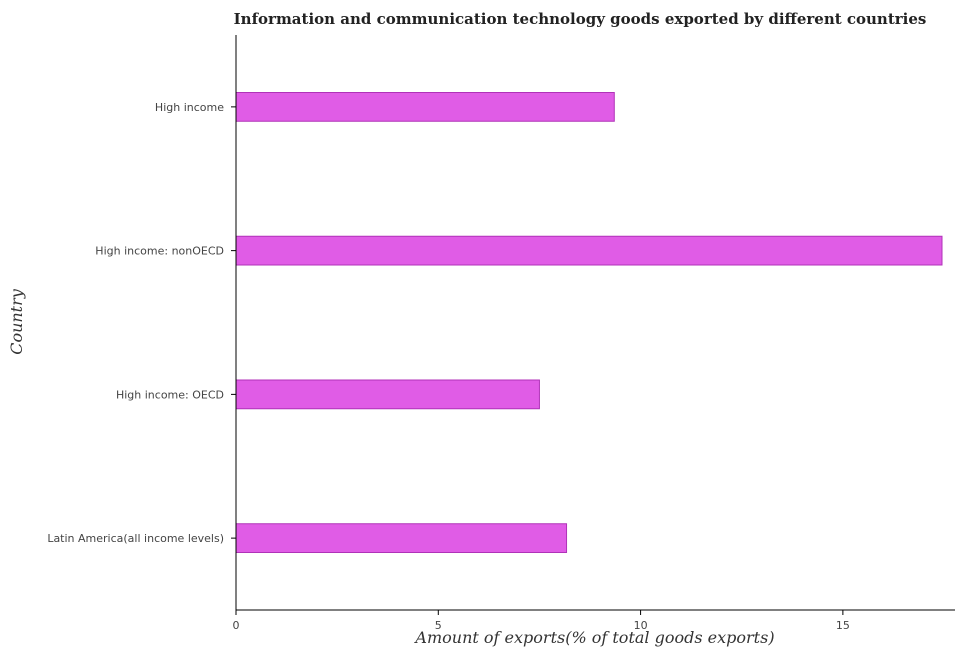 This screenshot has height=650, width=971. I want to click on y-axis-title: Country, so click(16, 321).